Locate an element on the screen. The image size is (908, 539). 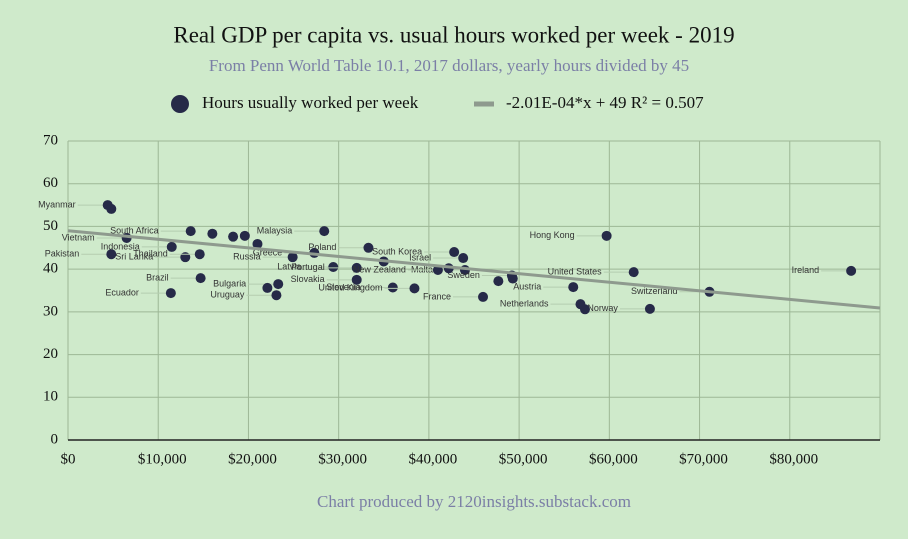
point-label: Sri Lanka is located at coordinates (134, 257).